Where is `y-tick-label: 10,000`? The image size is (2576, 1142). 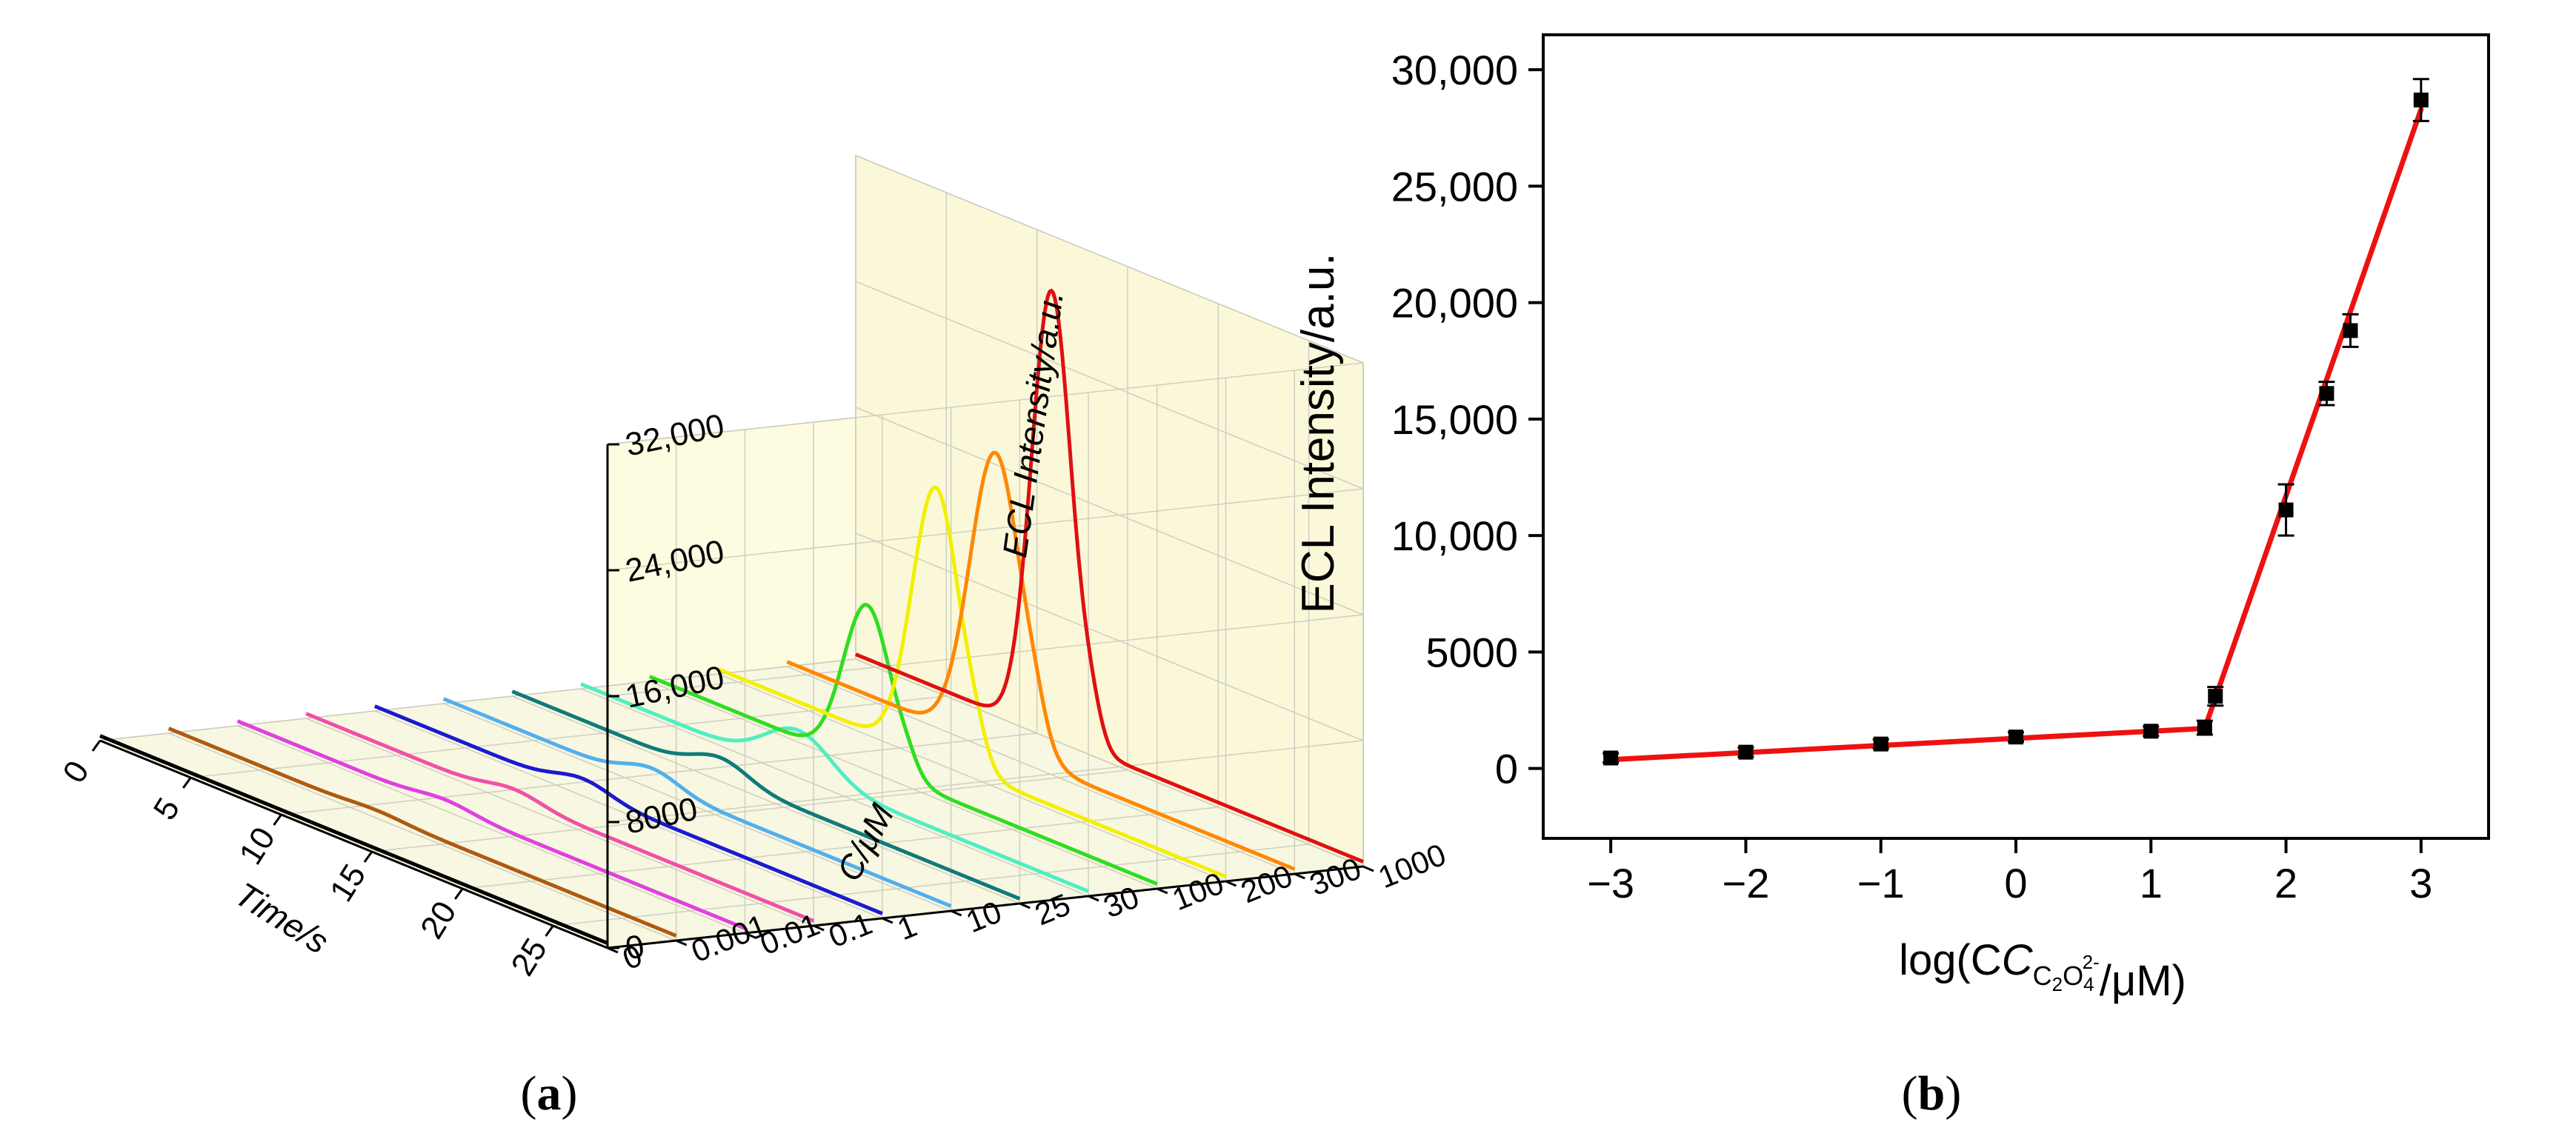
y-tick-label: 10,000 is located at coordinates (1454, 535).